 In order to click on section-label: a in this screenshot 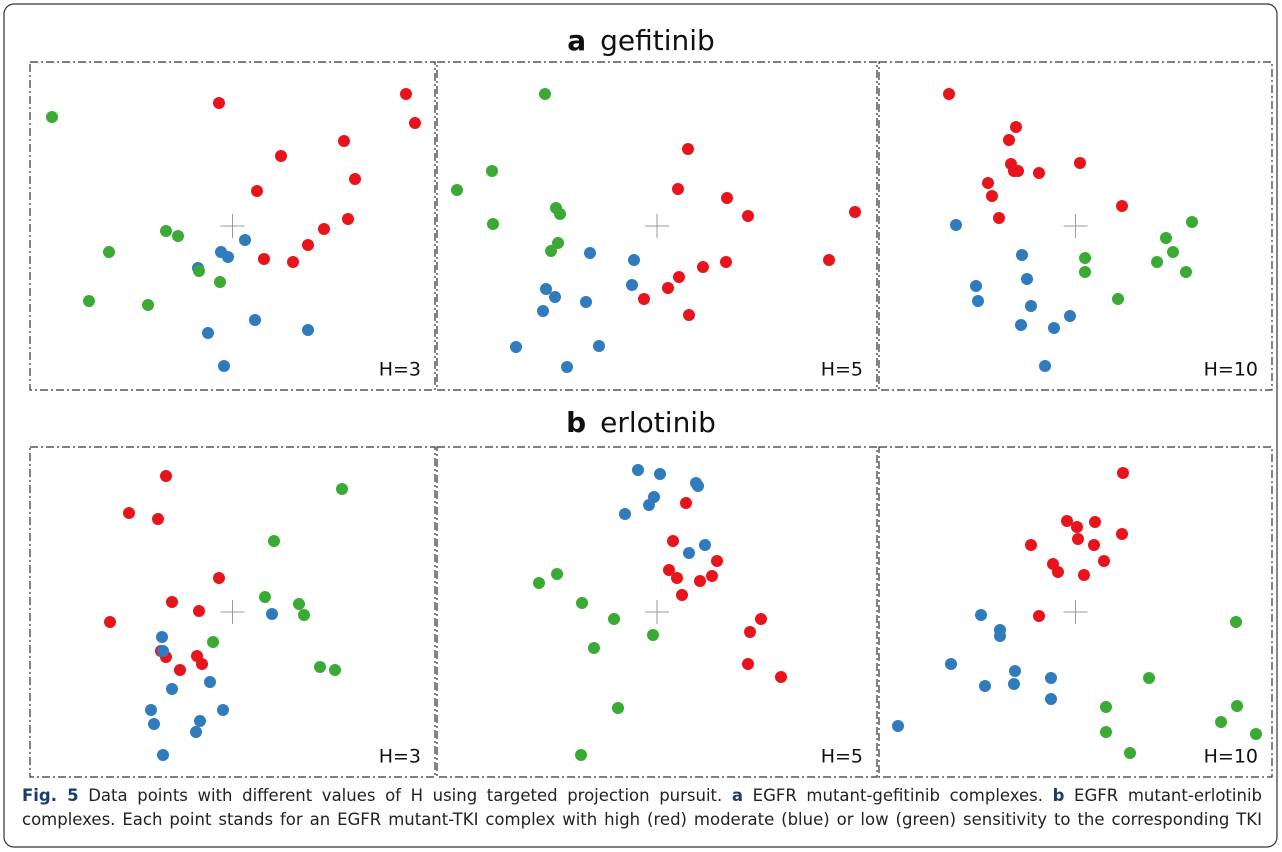, I will do `click(576, 40)`.